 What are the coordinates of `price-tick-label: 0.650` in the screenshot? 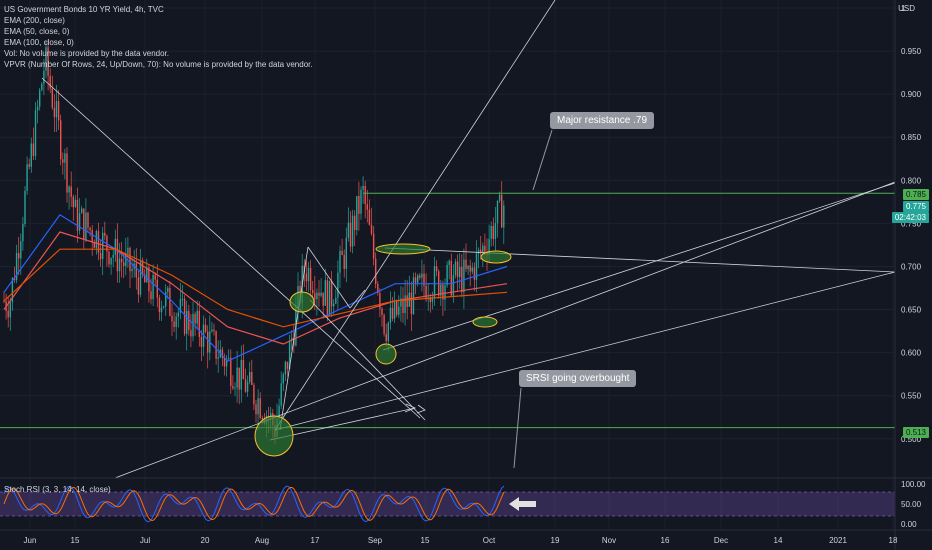 It's located at (911, 310).